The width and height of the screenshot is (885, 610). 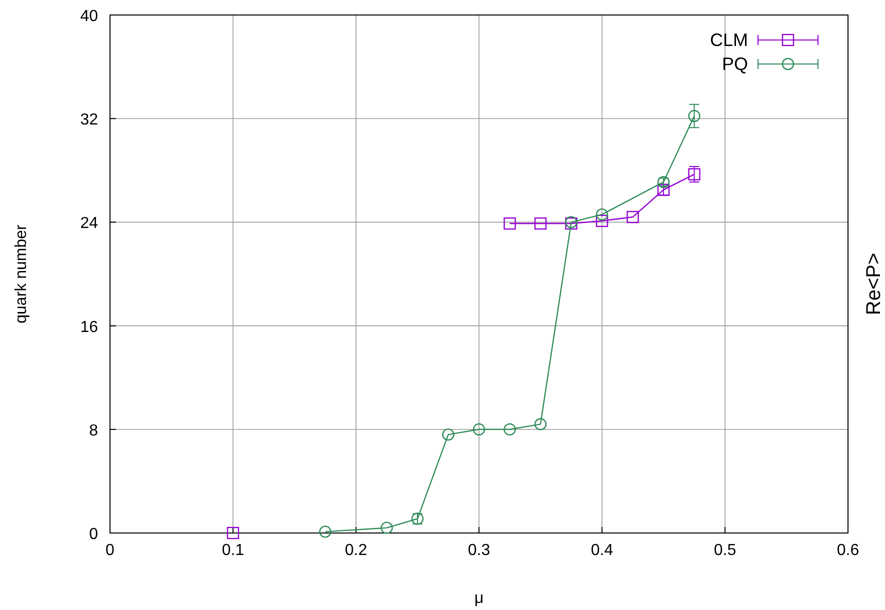 I want to click on x-tick-label: 0.6, so click(x=848, y=550).